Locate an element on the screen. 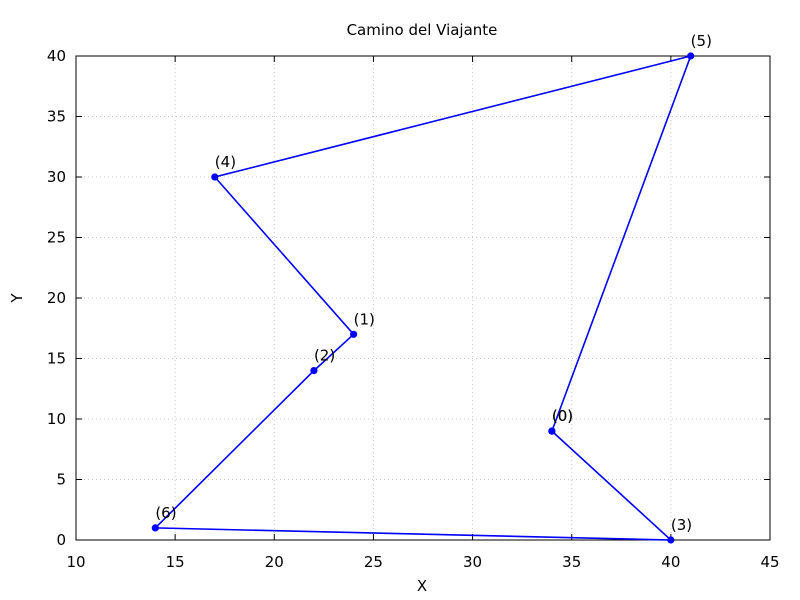 Image resolution: width=800 pixels, height=600 pixels. x-tick-label: 45 is located at coordinates (769, 562).